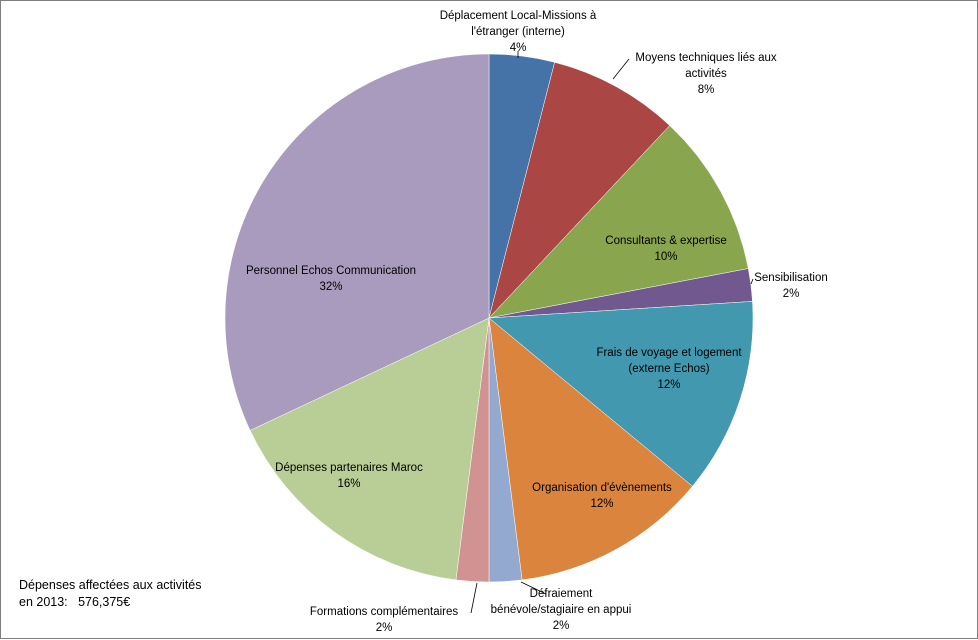  What do you see at coordinates (665, 249) in the screenshot?
I see `data-label-3: Consultants & expertise 10%` at bounding box center [665, 249].